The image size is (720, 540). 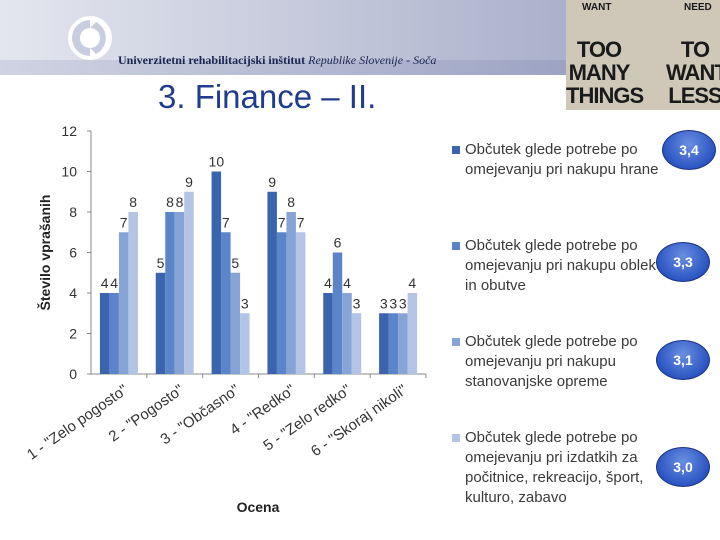 I want to click on data-label: 10, so click(x=217, y=162).